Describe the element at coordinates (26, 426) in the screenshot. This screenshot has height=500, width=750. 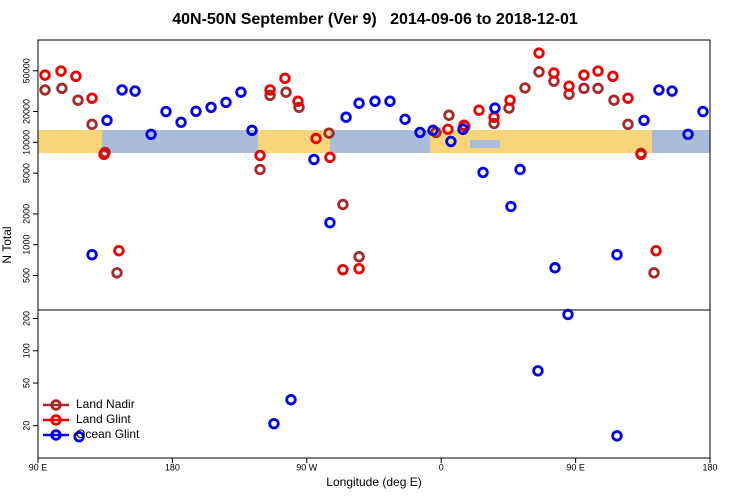
I see `y-tick-label: 20` at that location.